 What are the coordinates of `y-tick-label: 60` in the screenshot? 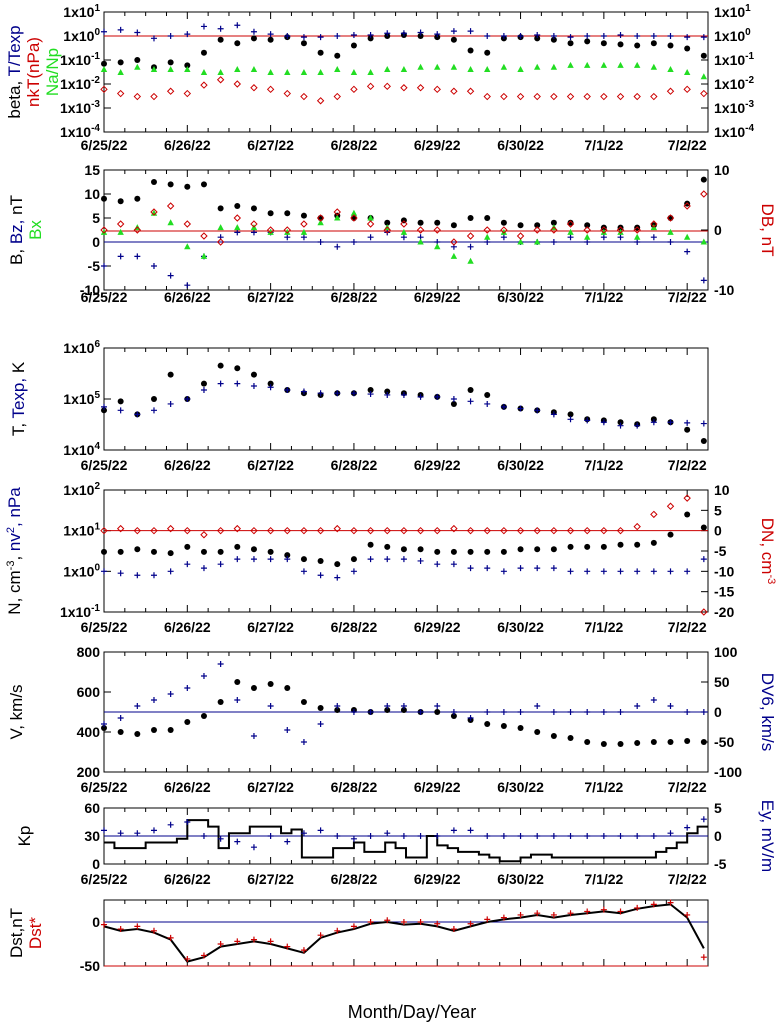 It's located at (92, 808).